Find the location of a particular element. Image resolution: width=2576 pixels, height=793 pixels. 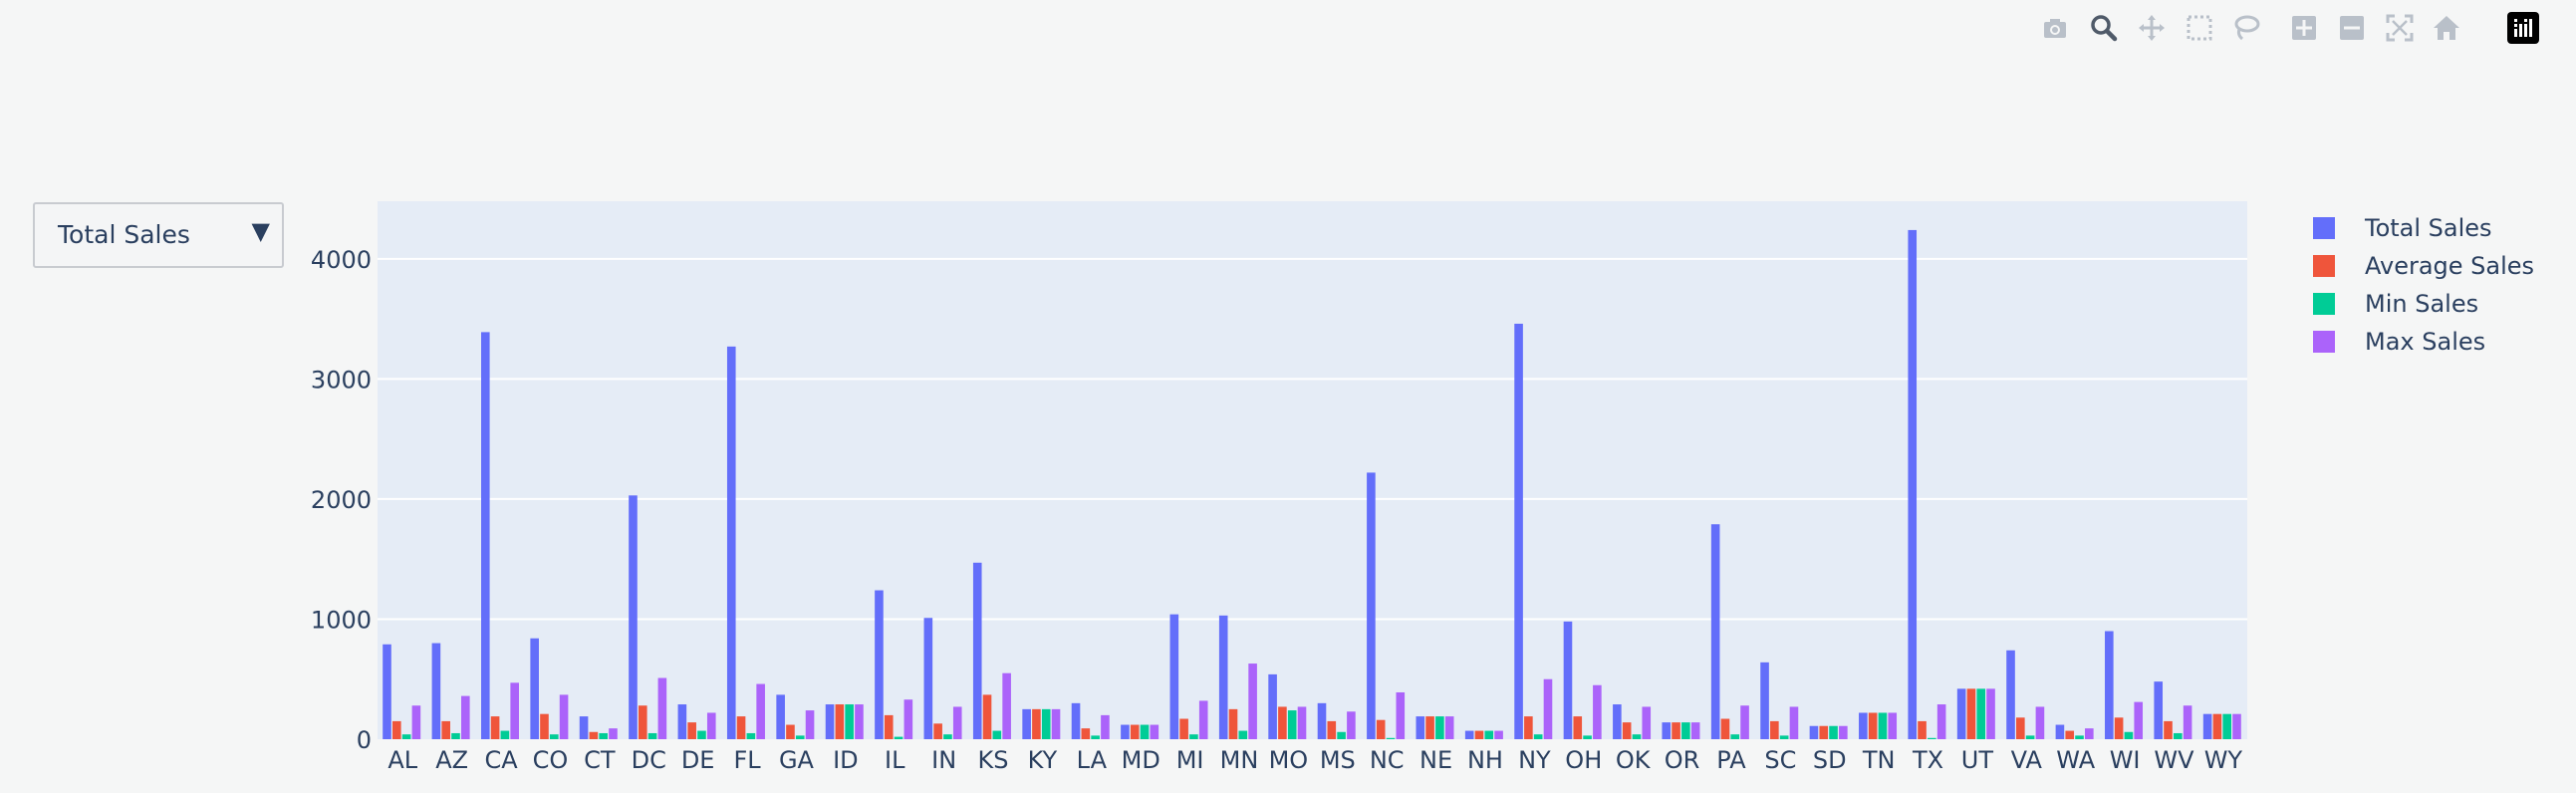

legend-item: Max Sales is located at coordinates (2438, 342).